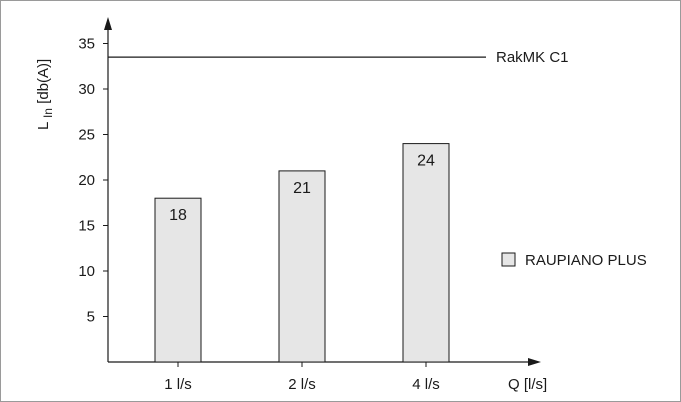 The height and width of the screenshot is (402, 681). I want to click on y-axis-title-unit: [db(A)], so click(43, 81).